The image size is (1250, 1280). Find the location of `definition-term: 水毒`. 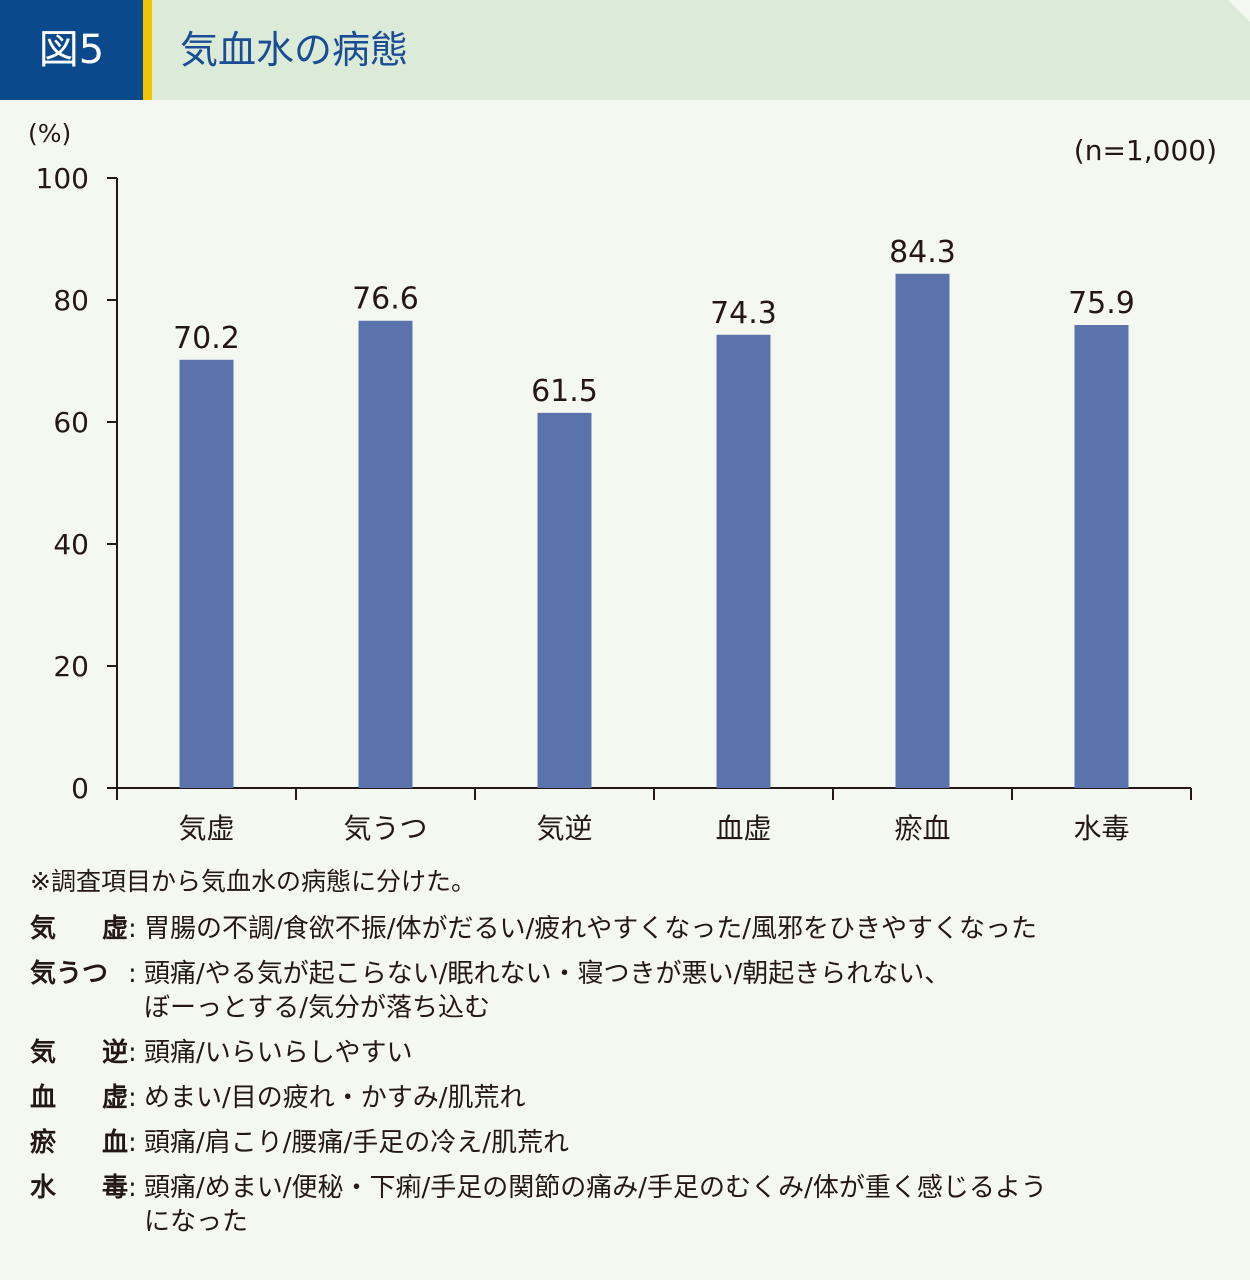

definition-term: 水毒 is located at coordinates (79, 1205).